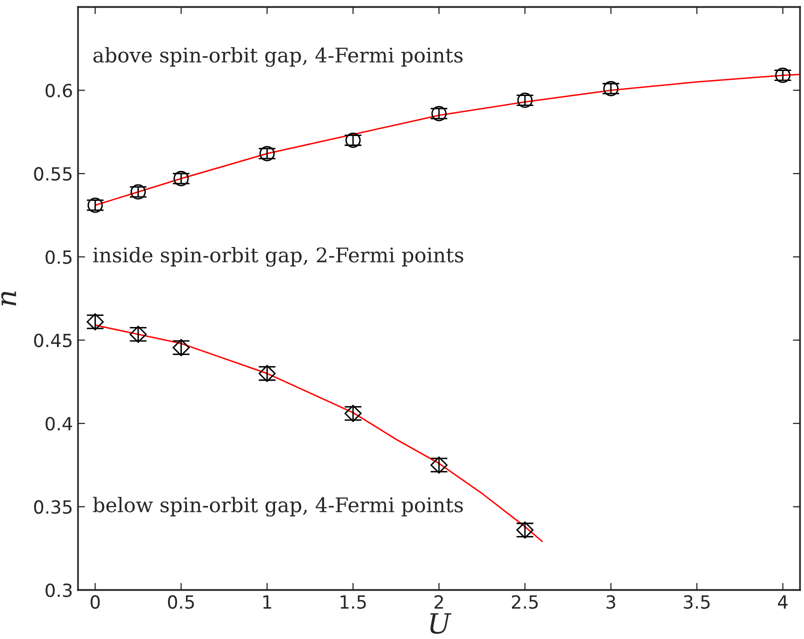  Describe the element at coordinates (441, 623) in the screenshot. I see `x-axis-title: U` at that location.